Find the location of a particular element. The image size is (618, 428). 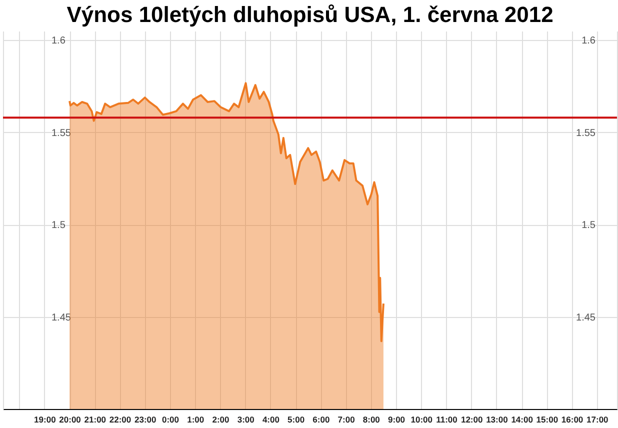

y-tick-label: 1.6 is located at coordinates (59, 41).